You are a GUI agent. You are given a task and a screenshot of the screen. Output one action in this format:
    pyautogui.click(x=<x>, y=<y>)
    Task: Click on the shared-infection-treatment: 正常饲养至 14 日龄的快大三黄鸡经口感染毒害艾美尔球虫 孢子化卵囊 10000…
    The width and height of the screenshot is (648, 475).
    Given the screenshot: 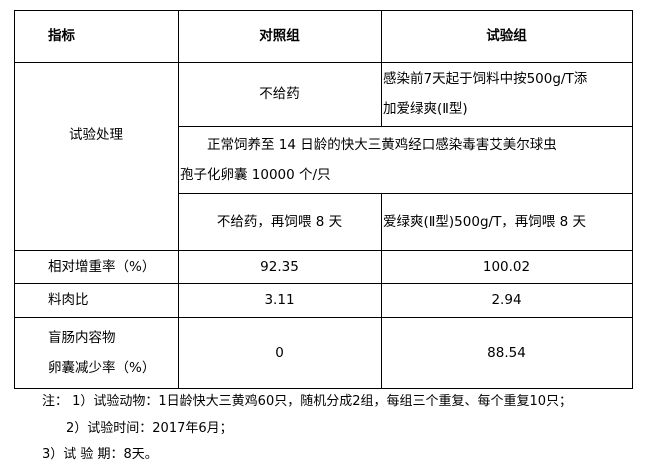 What is the action you would take?
    pyautogui.click(x=406, y=159)
    